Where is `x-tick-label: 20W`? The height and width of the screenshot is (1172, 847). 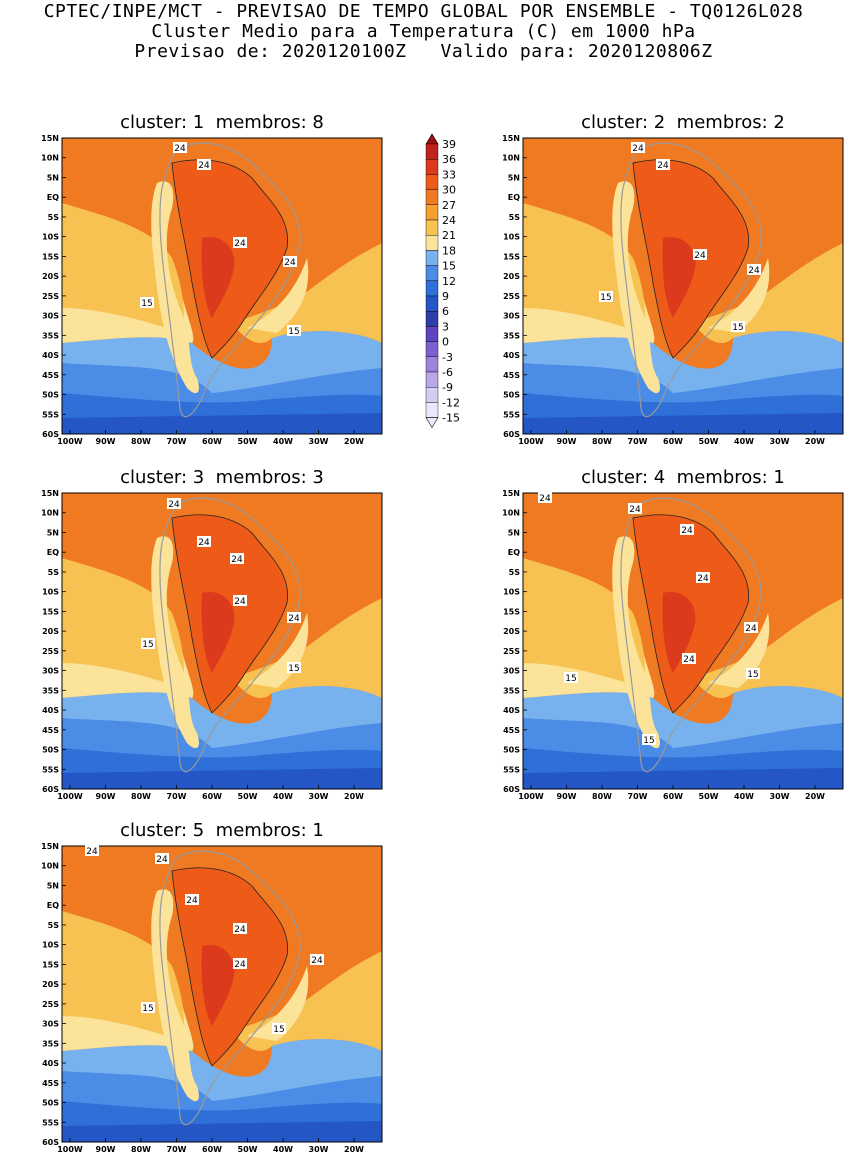 x-tick-label: 20W is located at coordinates (354, 1149).